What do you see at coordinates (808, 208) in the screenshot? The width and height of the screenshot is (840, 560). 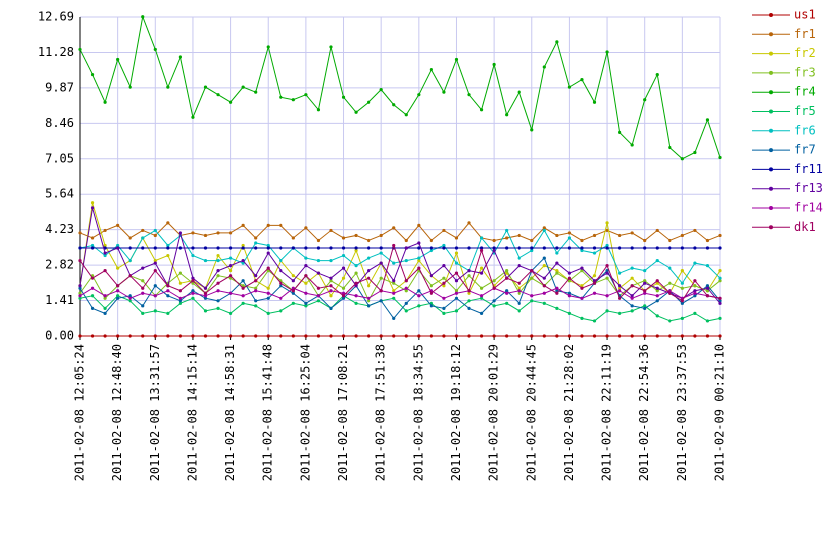 I see `legend-label: fr14` at bounding box center [808, 208].